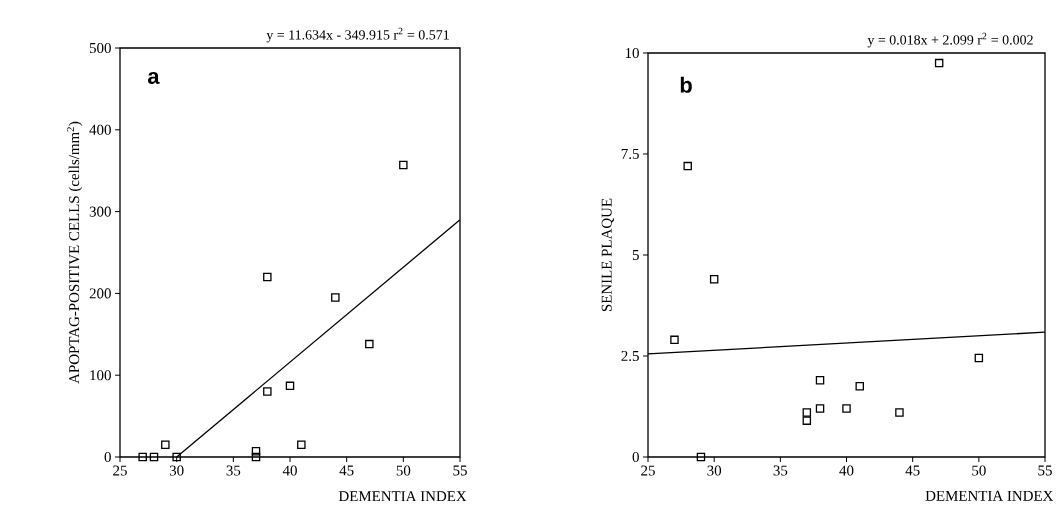 This screenshot has height=529, width=1060. Describe the element at coordinates (100, 375) in the screenshot. I see `y-tick-label: 100` at that location.